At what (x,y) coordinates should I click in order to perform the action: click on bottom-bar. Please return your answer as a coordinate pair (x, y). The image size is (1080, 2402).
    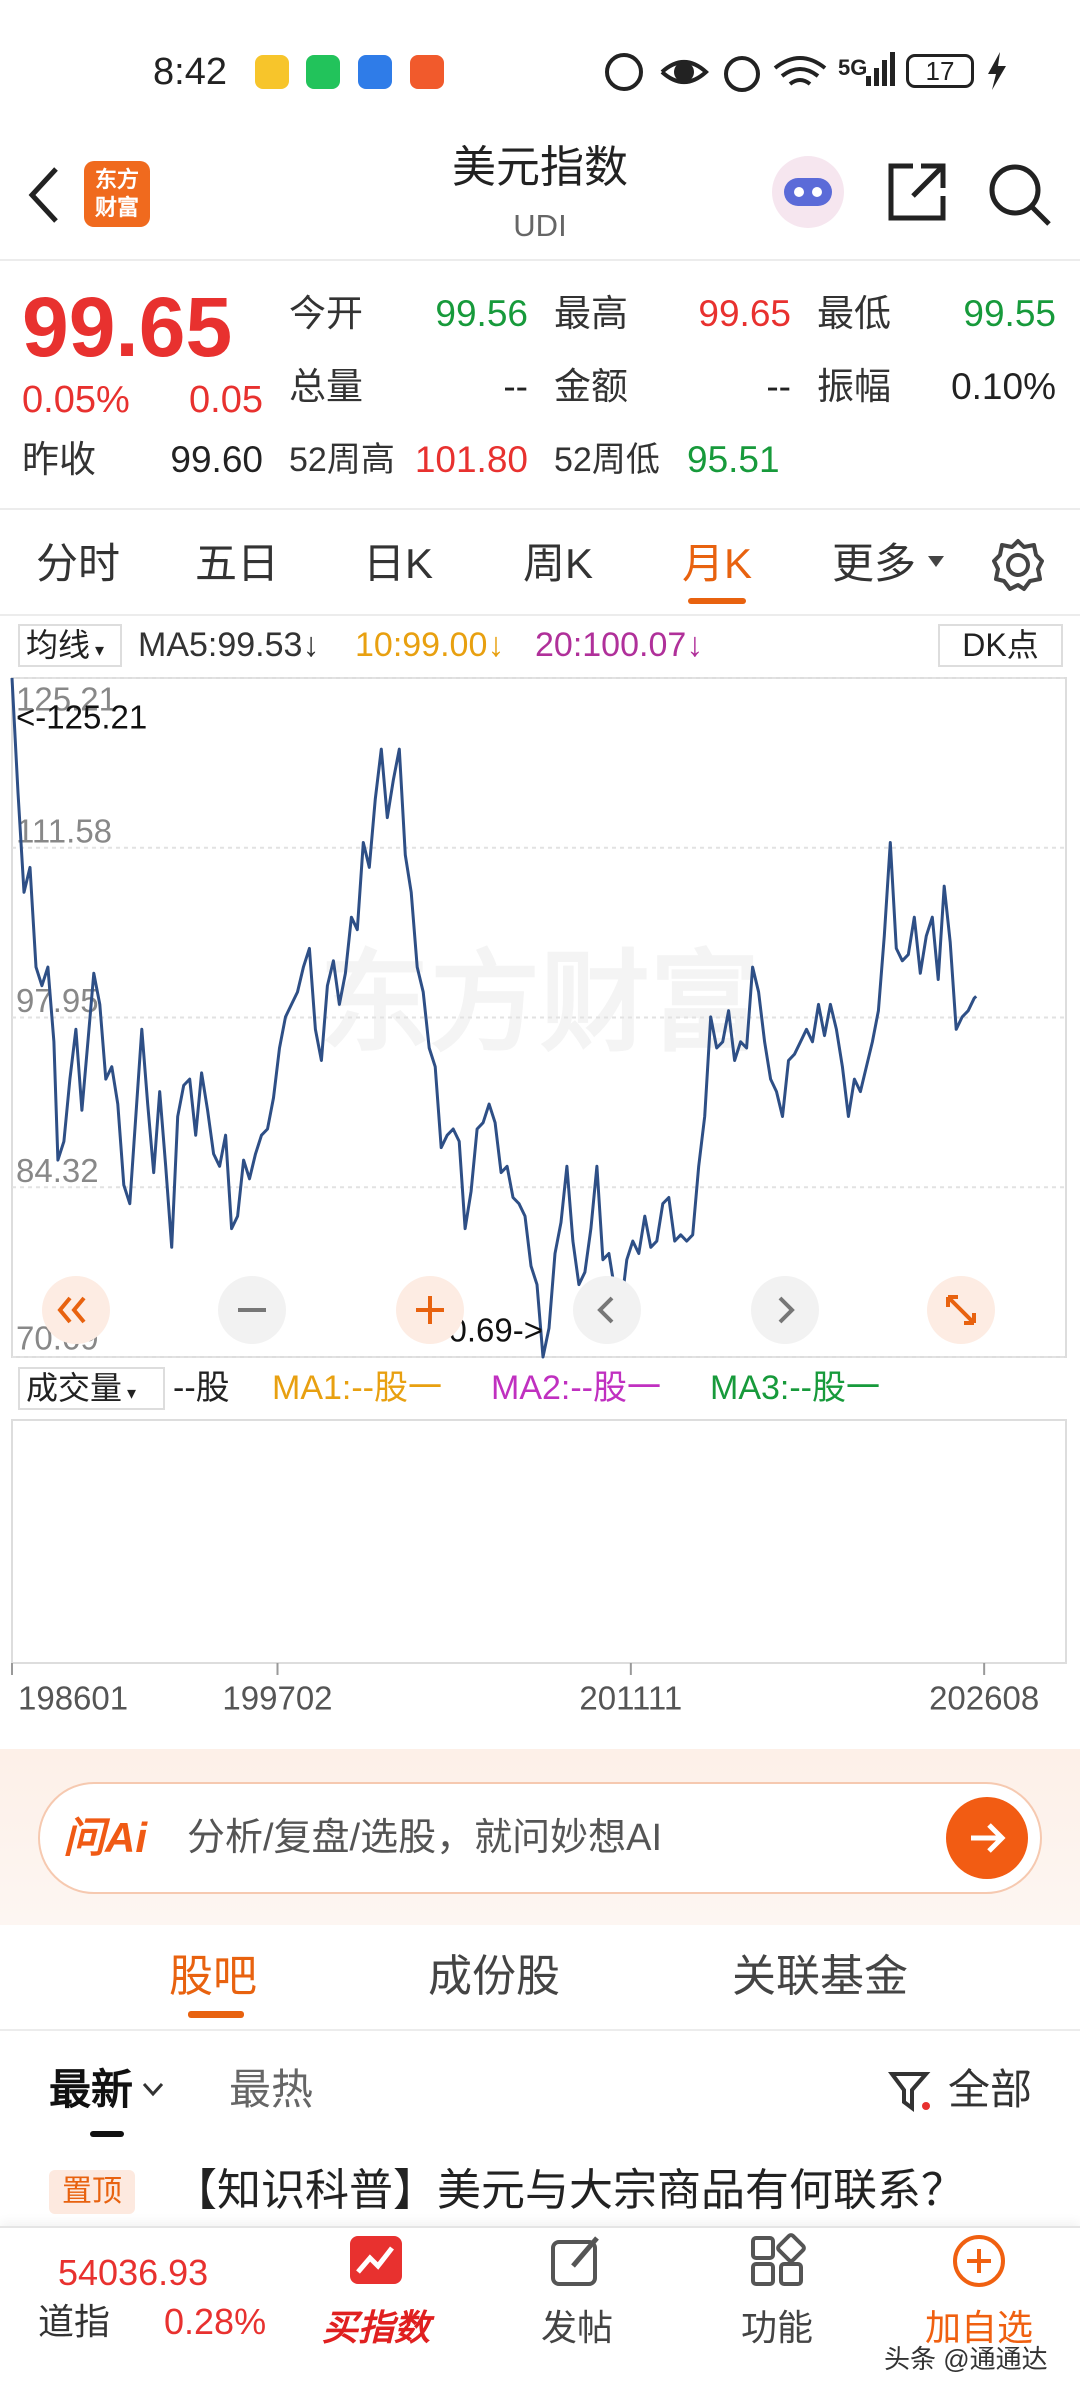
    Looking at the image, I should click on (540, 2314).